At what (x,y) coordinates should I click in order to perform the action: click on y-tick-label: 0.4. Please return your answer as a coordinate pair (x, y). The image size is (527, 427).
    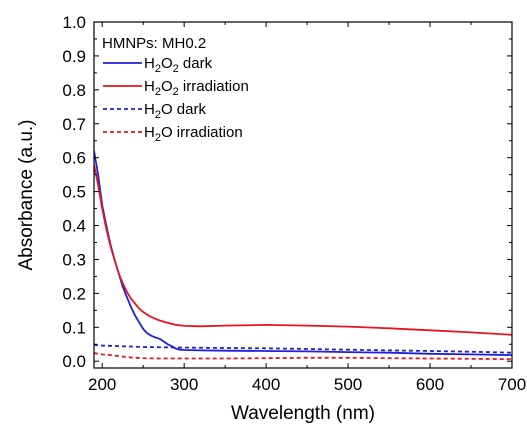
    Looking at the image, I should click on (74, 226).